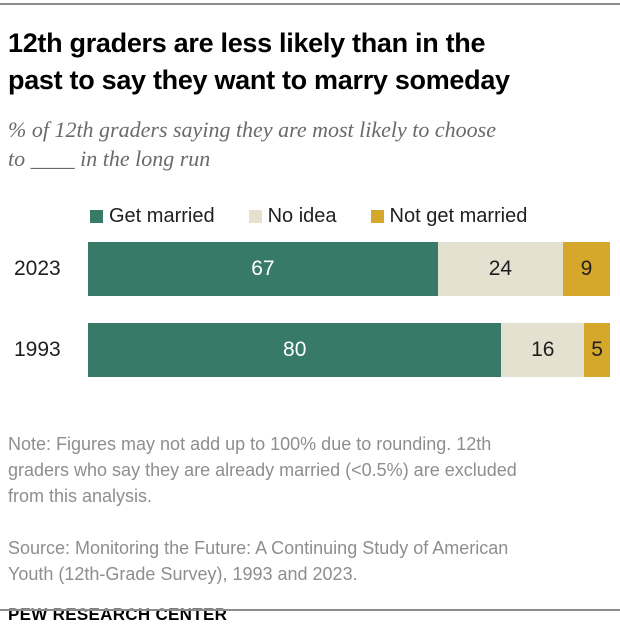 The height and width of the screenshot is (625, 620). Describe the element at coordinates (118, 614) in the screenshot. I see `brand-footer: PEW RESEARCH CENTER` at that location.